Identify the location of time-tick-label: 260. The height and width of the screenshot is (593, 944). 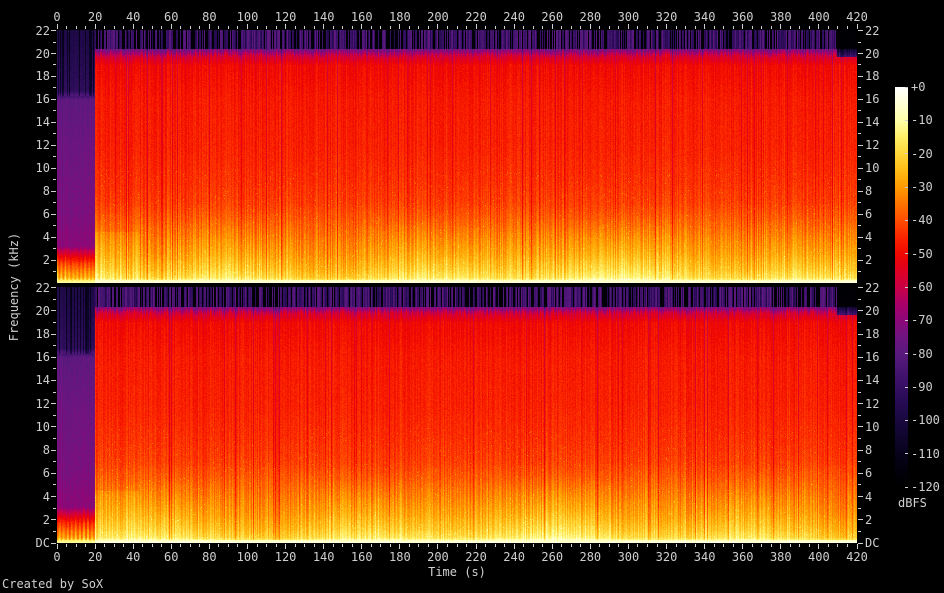
(552, 557).